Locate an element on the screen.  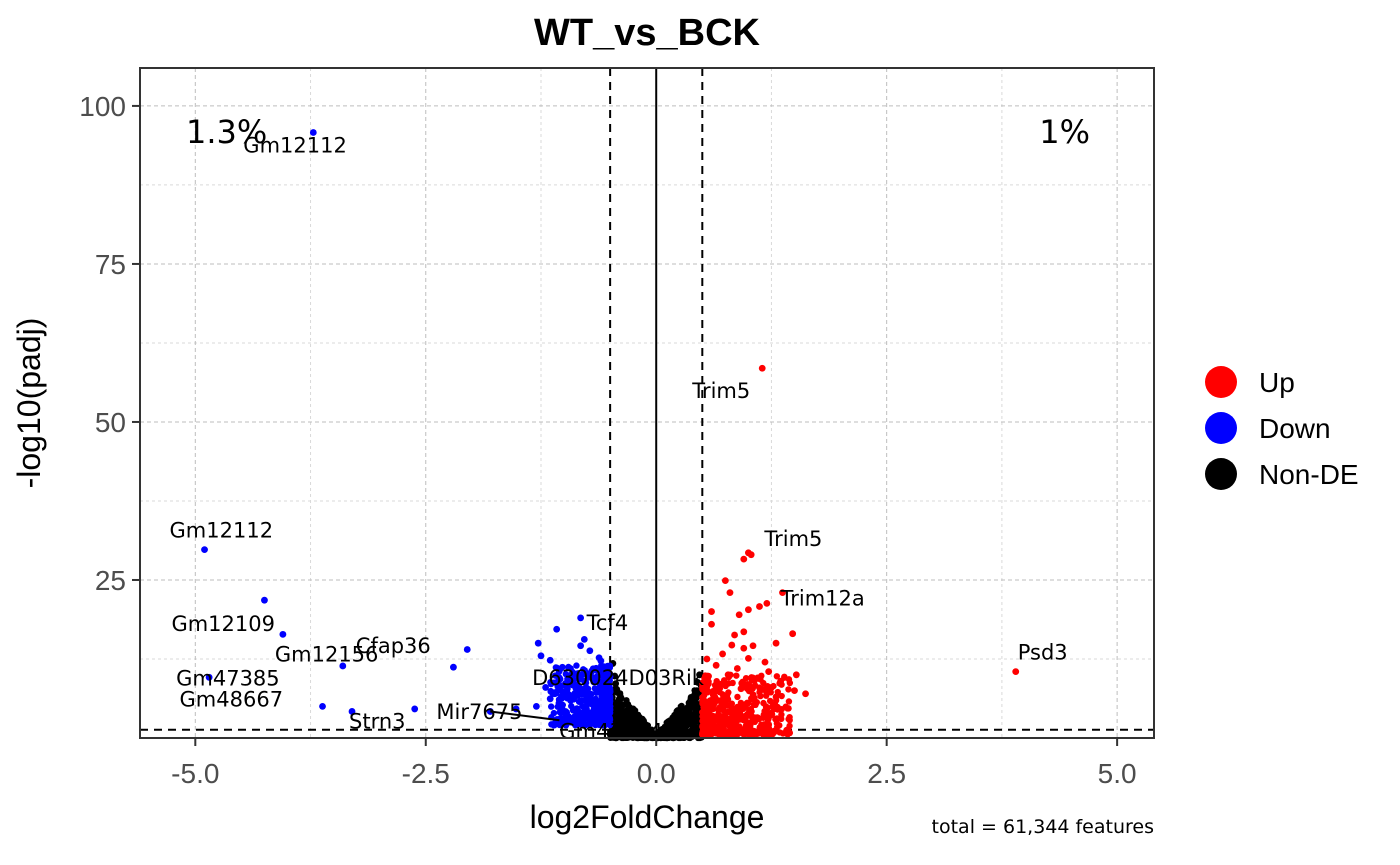
gene-label: D630024D03Rik is located at coordinates (618, 678).